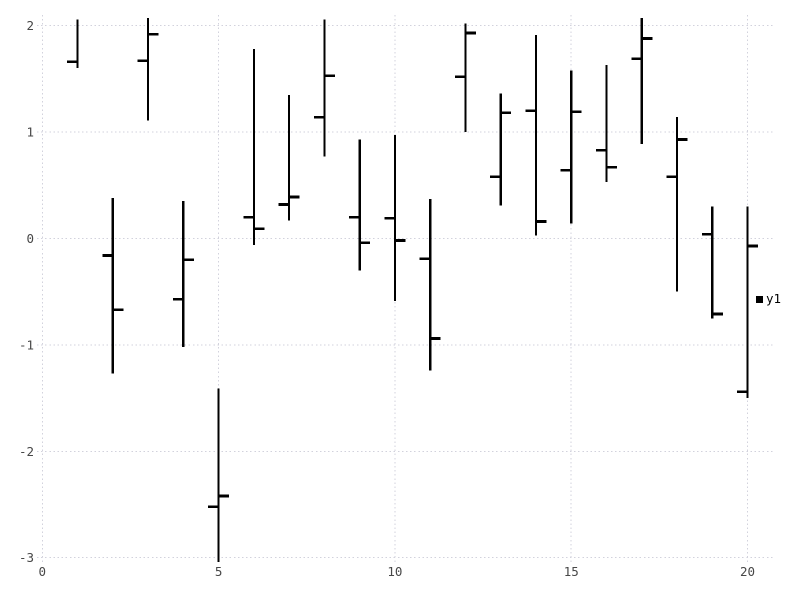 This screenshot has width=800, height=600. I want to click on y-axis-tick-label: -1, so click(26, 344).